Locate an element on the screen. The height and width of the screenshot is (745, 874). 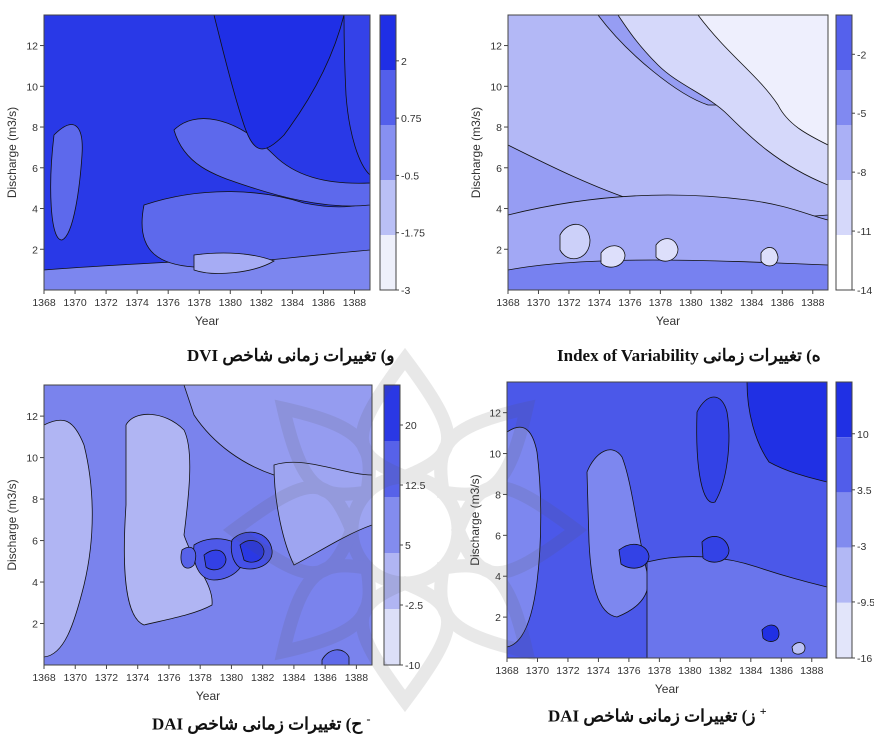
caption-dai-plus-sup: + is located at coordinates (763, 711).